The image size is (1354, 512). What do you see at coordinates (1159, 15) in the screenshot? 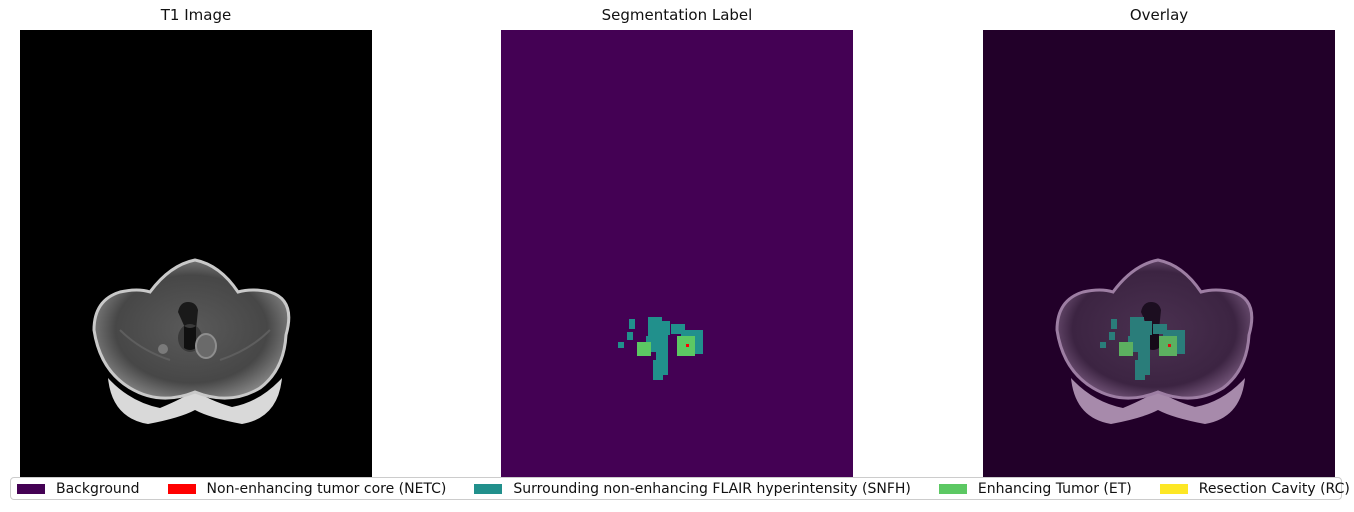
I see `overlay-title: Overlay` at bounding box center [1159, 15].